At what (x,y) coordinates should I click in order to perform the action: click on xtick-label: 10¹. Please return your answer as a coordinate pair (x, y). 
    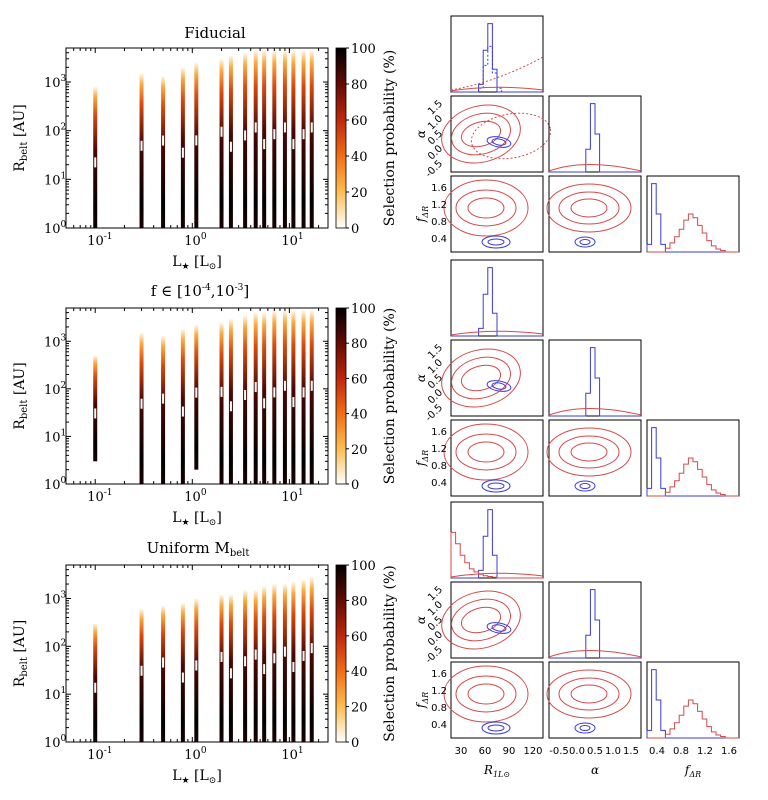
    Looking at the image, I should click on (292, 496).